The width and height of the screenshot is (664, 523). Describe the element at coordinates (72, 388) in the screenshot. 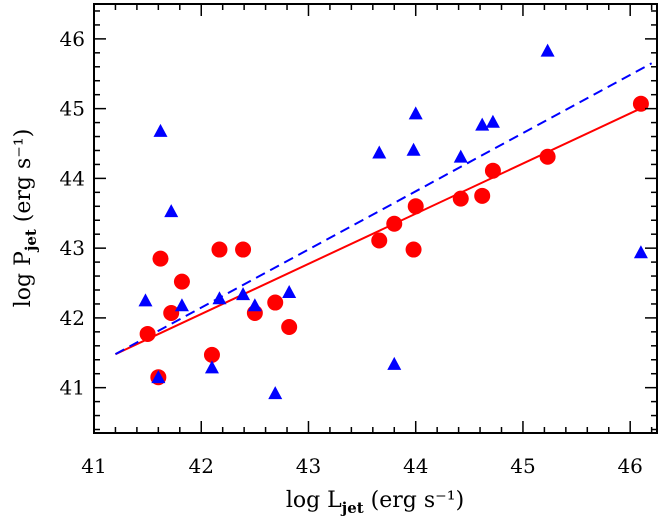

I see `y-tick-label: 41` at that location.